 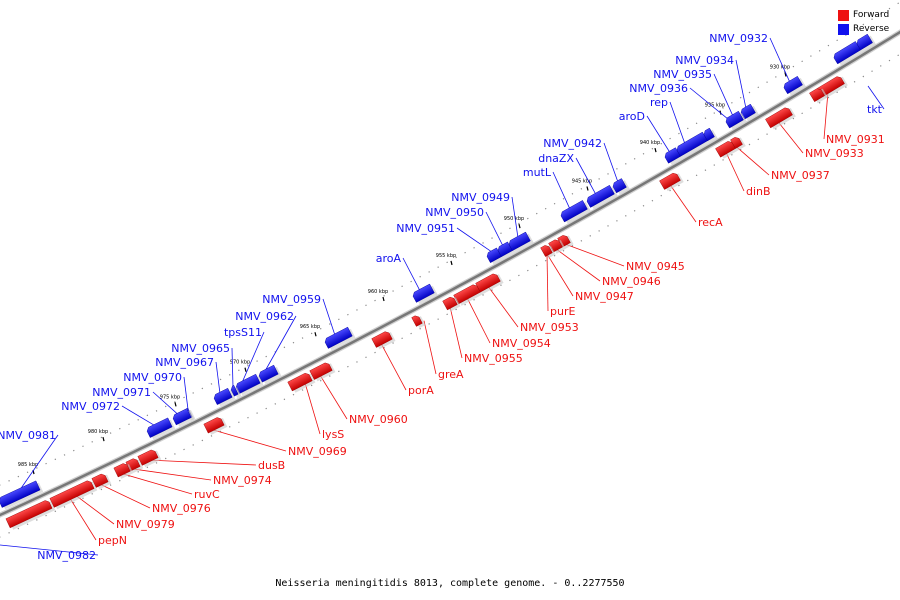 I want to click on forward-gene-label: NMV_0969, so click(x=317, y=451).